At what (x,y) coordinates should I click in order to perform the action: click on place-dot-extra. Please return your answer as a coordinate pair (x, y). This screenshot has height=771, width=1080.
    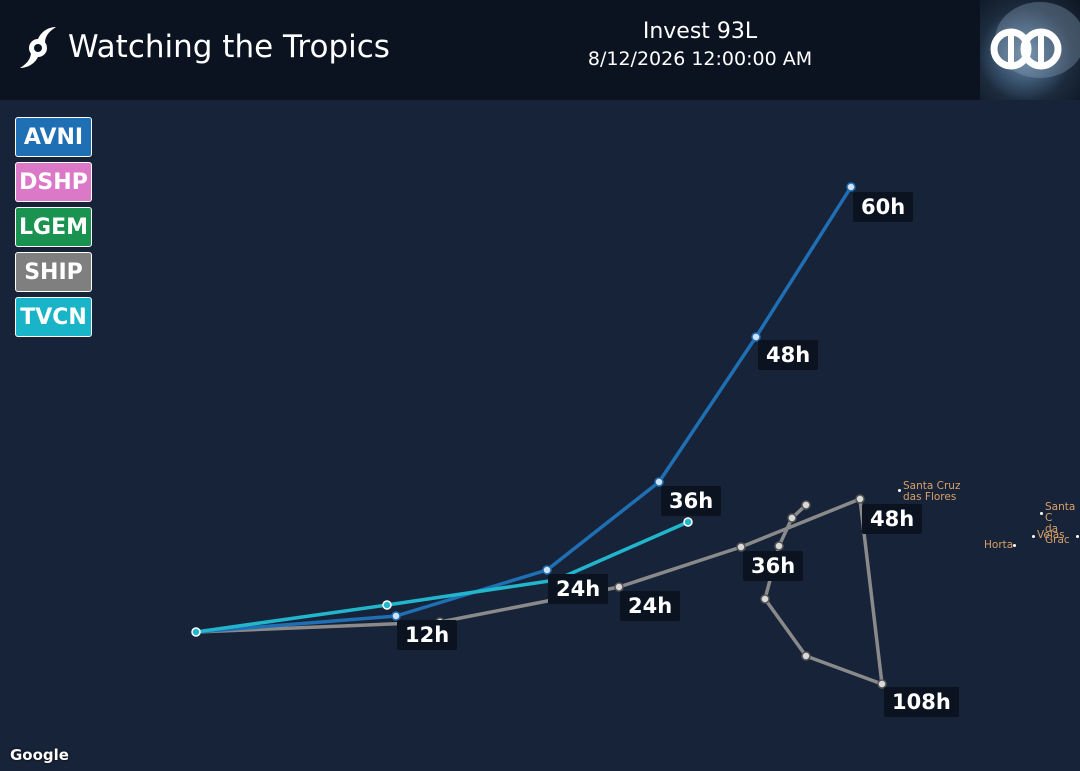
    Looking at the image, I should click on (1077, 536).